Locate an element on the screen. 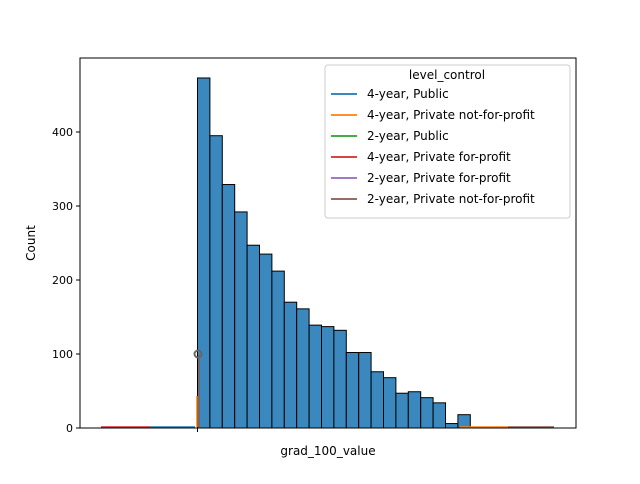 This screenshot has height=484, width=640. y-tick-label: 400 is located at coordinates (62, 132).